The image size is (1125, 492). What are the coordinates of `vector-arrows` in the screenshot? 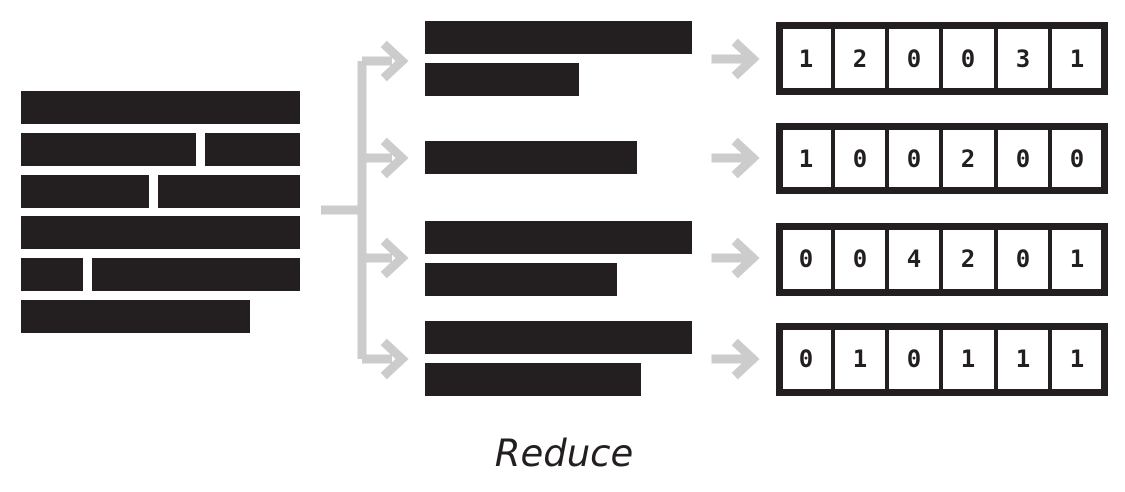 It's located at (735, 209).